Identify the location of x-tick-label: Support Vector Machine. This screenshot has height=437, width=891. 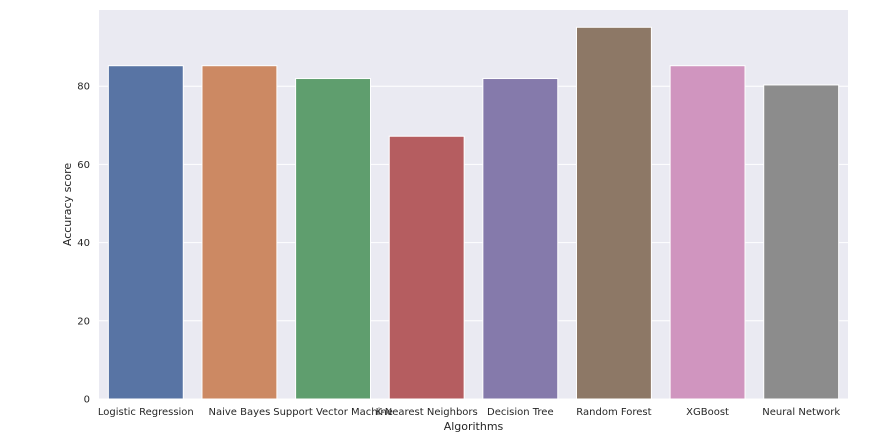
(333, 412).